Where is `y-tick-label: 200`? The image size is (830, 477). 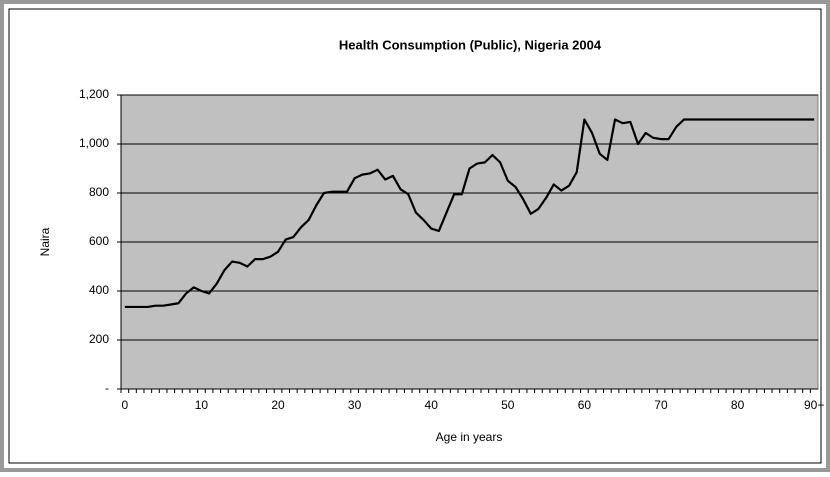 y-tick-label: 200 is located at coordinates (99, 339).